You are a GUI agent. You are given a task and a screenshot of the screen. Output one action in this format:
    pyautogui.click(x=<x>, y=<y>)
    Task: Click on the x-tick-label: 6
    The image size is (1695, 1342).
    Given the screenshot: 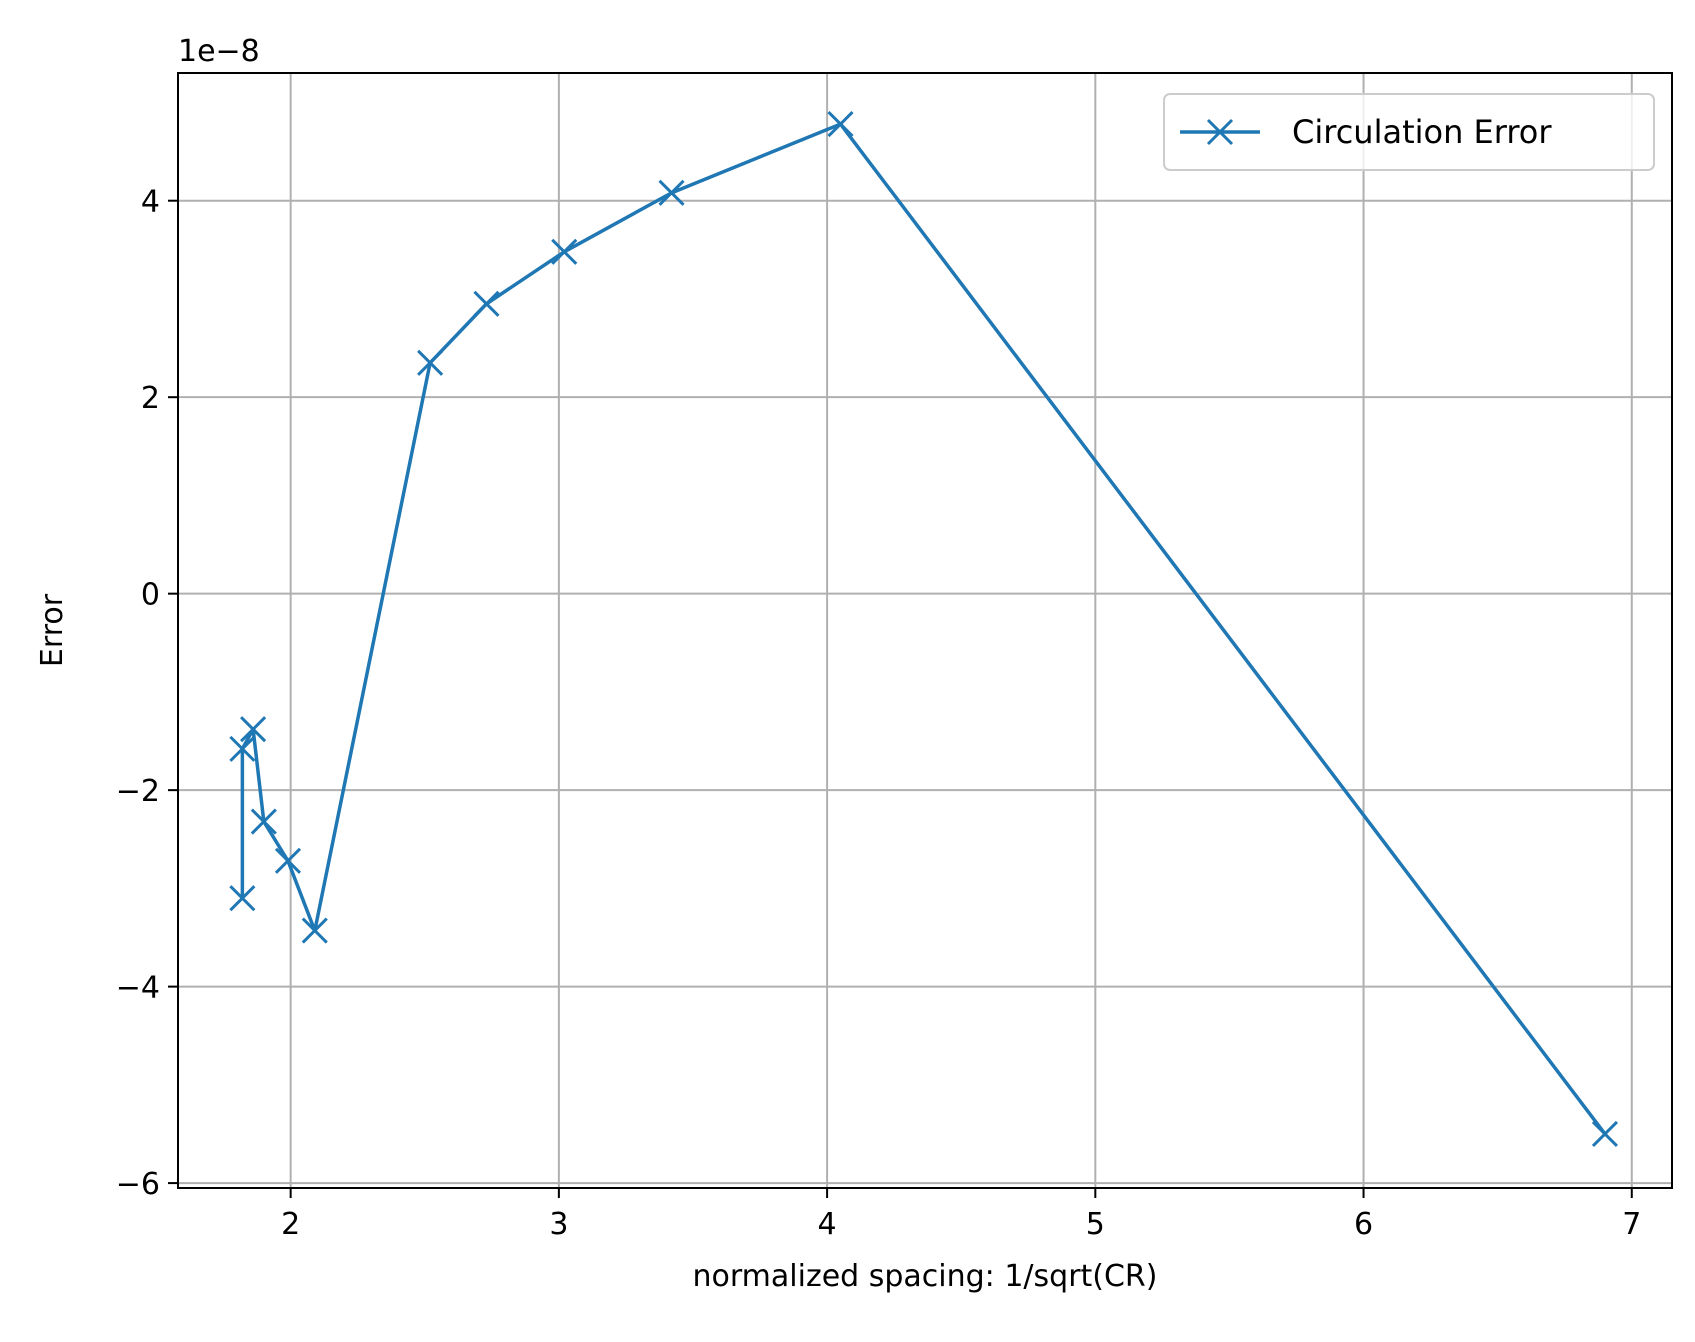 What is the action you would take?
    pyautogui.click(x=1363, y=1224)
    